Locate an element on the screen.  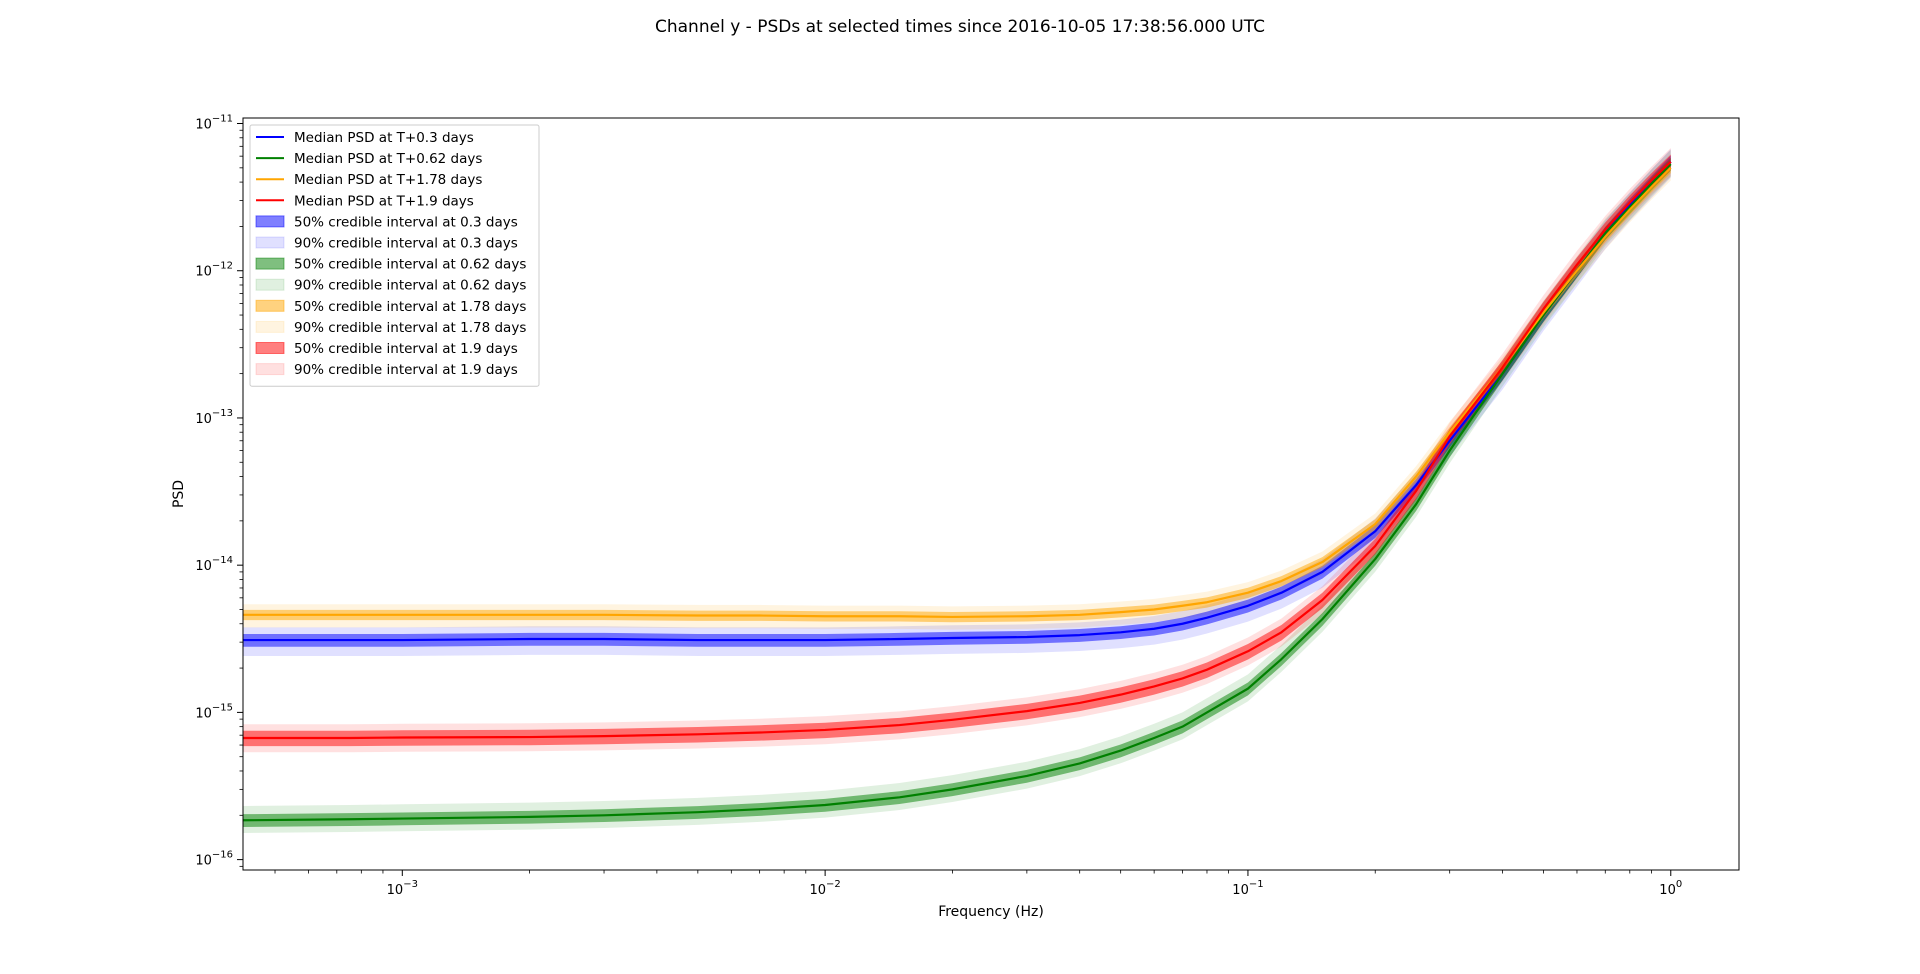
legend-label: 50% credible interval at 1.78 days is located at coordinates (410, 307).